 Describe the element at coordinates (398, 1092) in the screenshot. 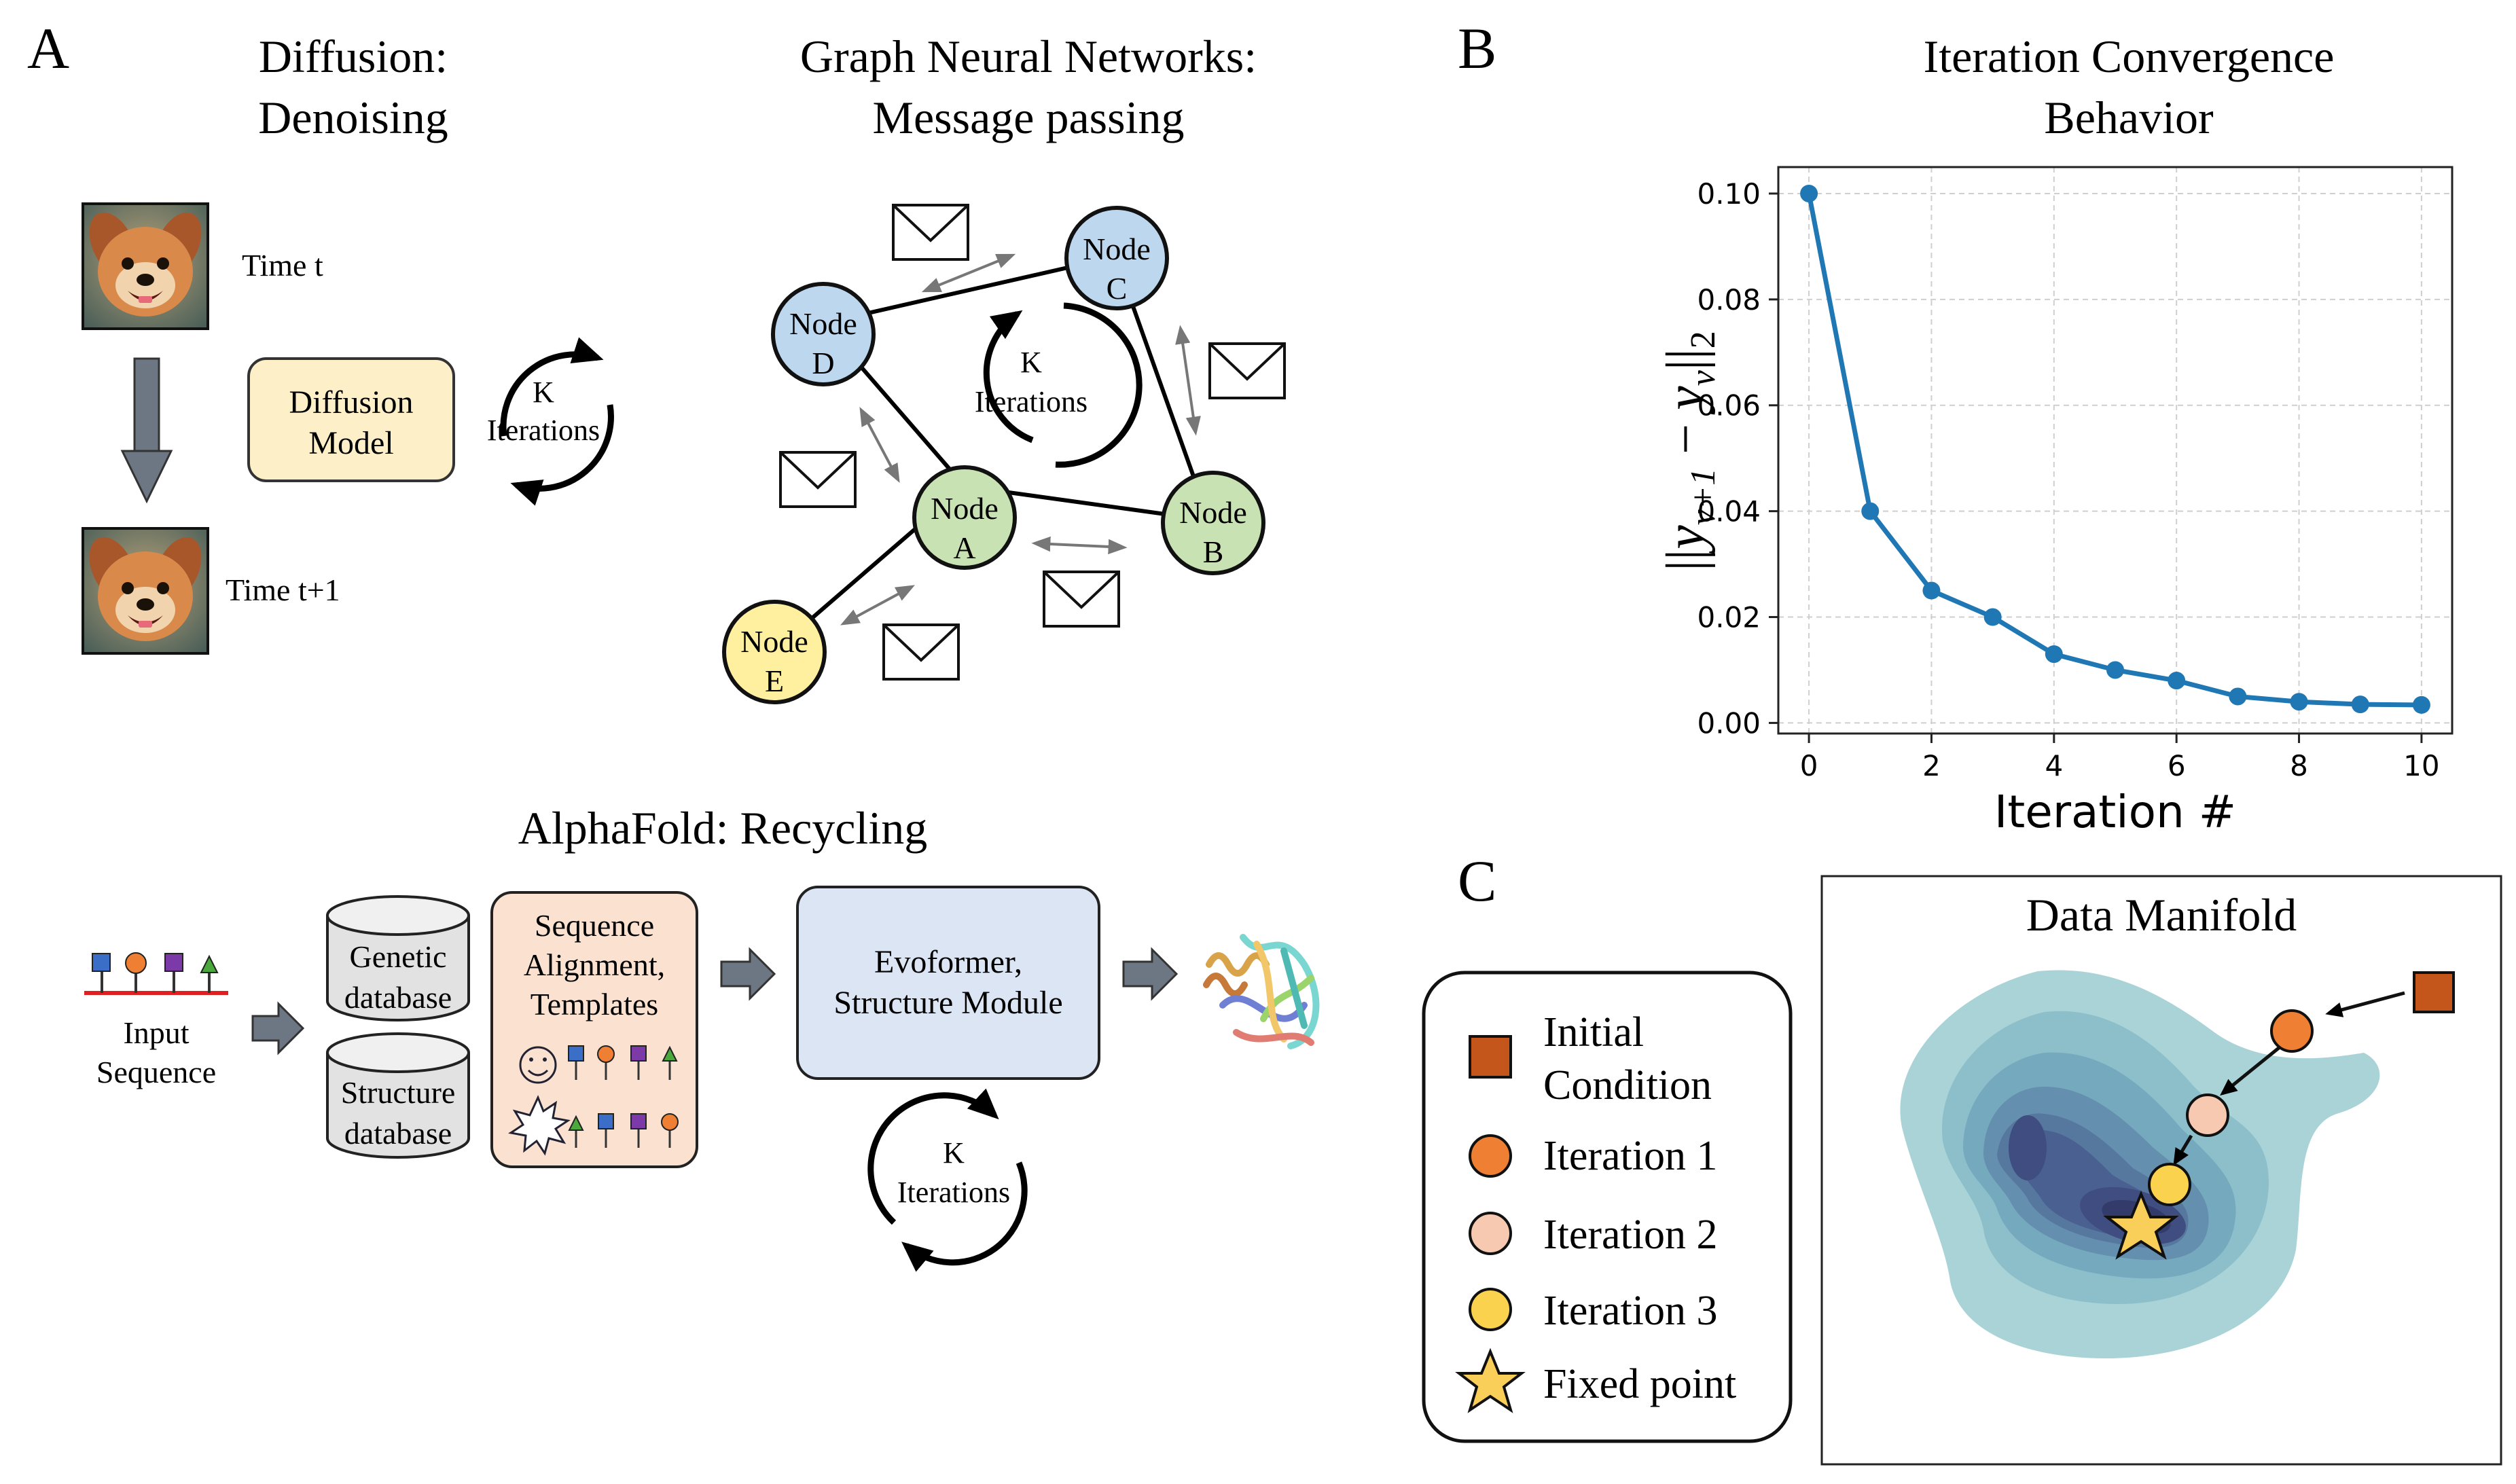

I see `structure-db-line1: Structure` at that location.